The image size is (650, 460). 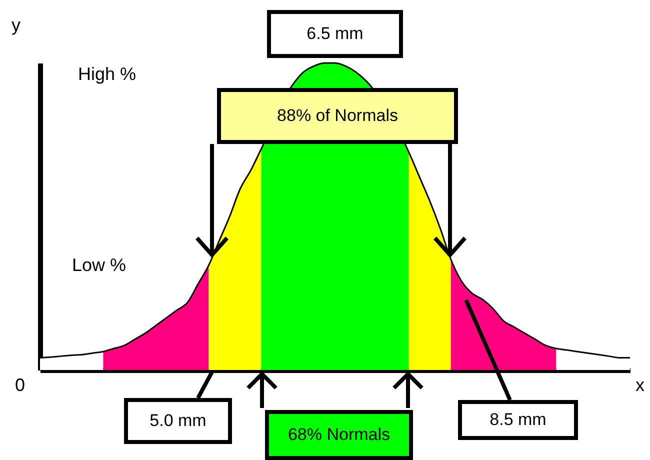 What do you see at coordinates (178, 421) in the screenshot?
I see `text-box: 5.0 mm` at bounding box center [178, 421].